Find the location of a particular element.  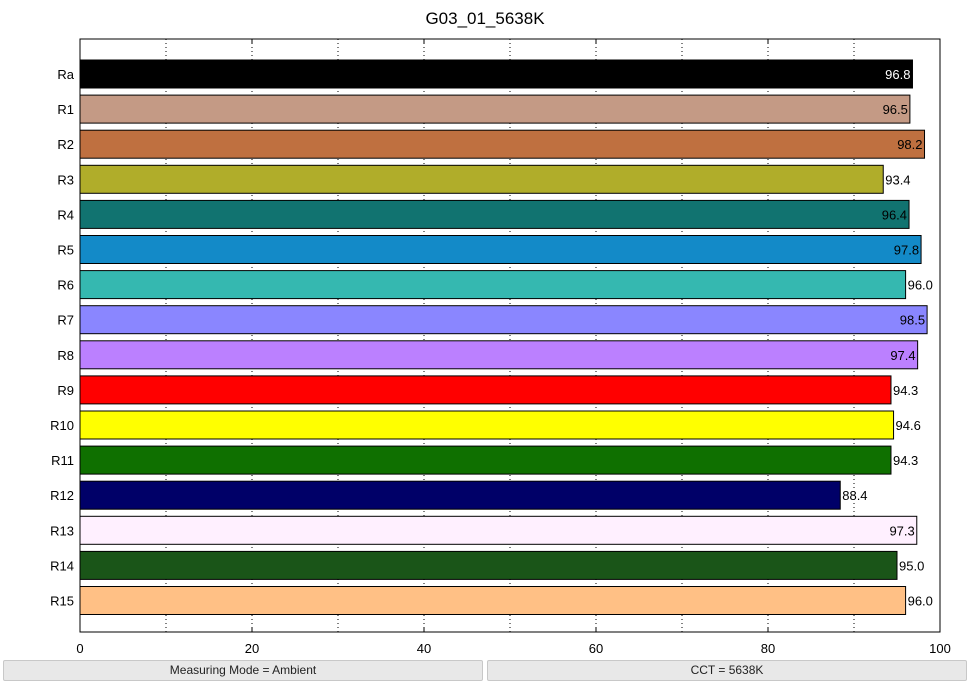

category-label: R4 is located at coordinates (65, 214).